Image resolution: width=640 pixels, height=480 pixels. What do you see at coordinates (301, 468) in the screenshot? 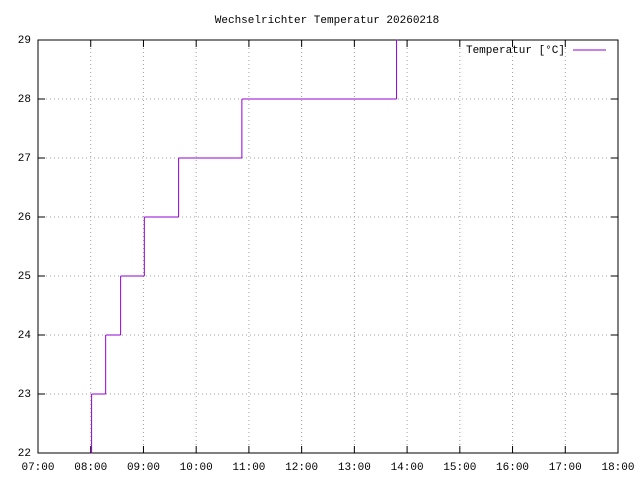
I see `x-tick-label: 12:00` at bounding box center [301, 468].